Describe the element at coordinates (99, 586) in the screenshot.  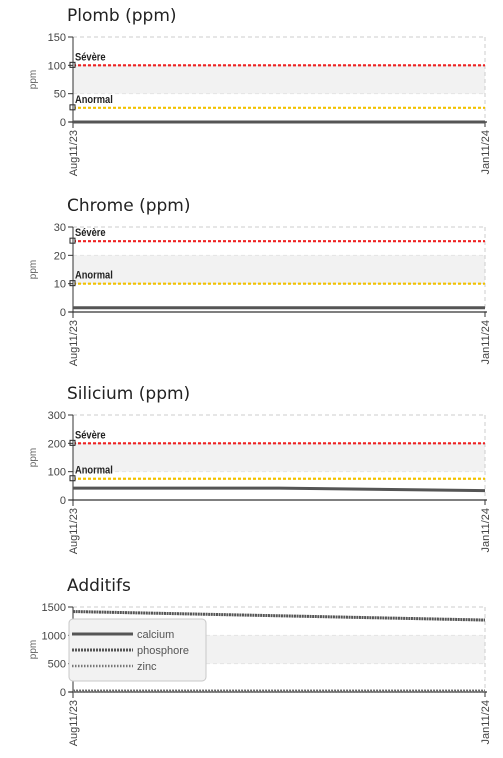
I see `chart-title: Additifs` at that location.